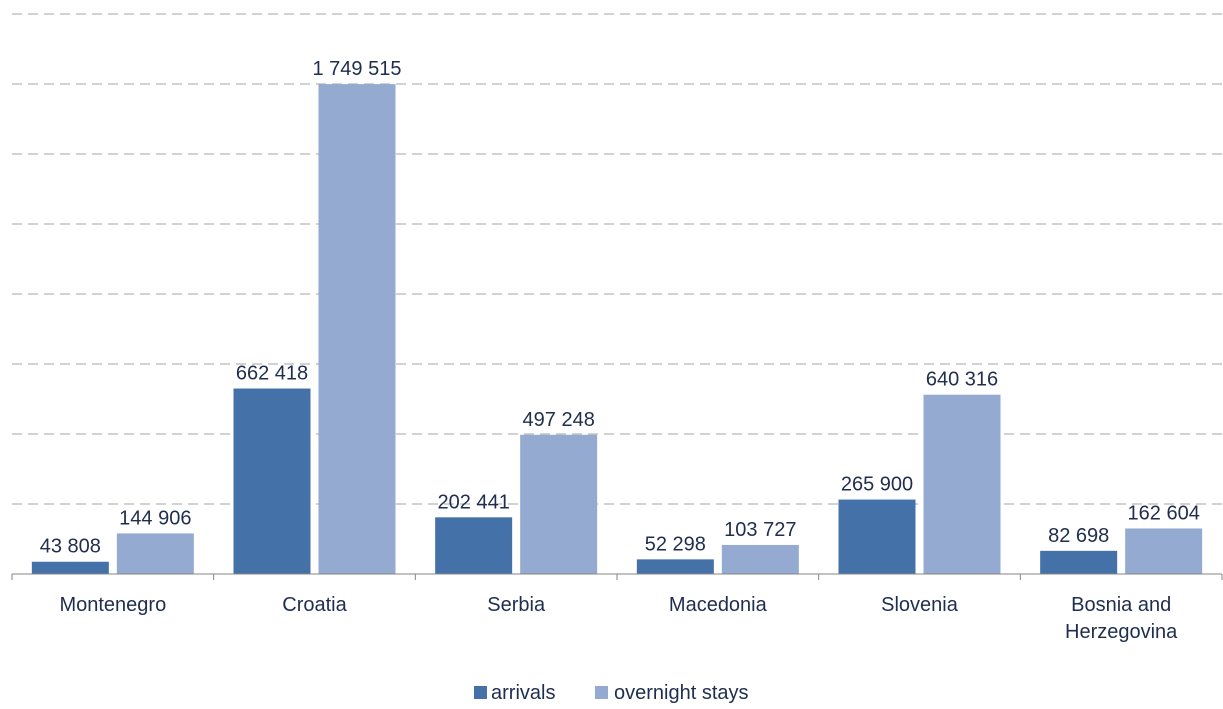 This screenshot has height=709, width=1223. What do you see at coordinates (681, 693) in the screenshot?
I see `legend-label: overnight stays` at bounding box center [681, 693].